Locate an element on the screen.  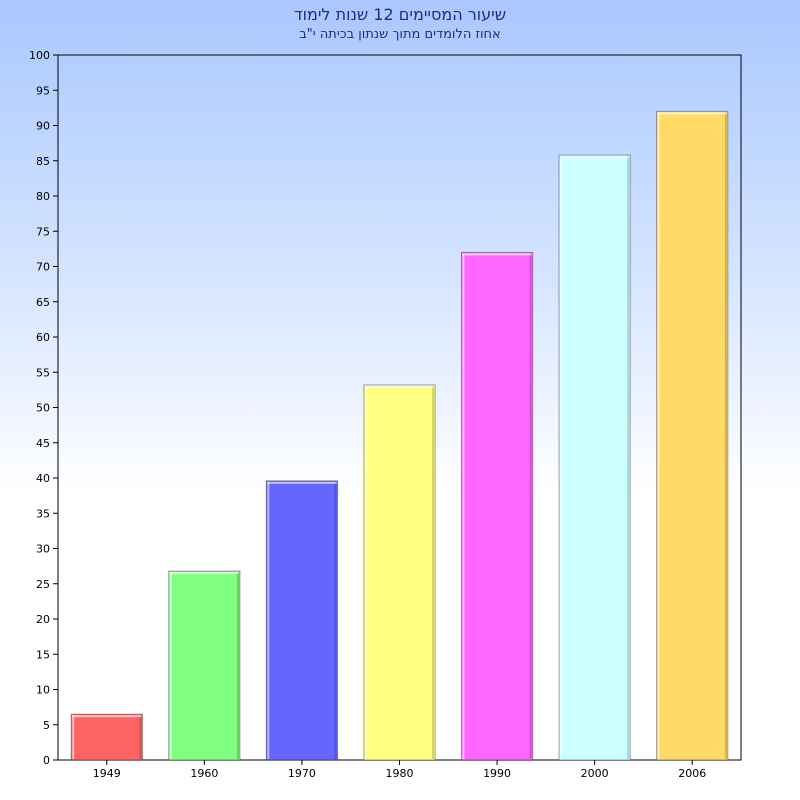
y-tick-label: 75 is located at coordinates (43, 231).